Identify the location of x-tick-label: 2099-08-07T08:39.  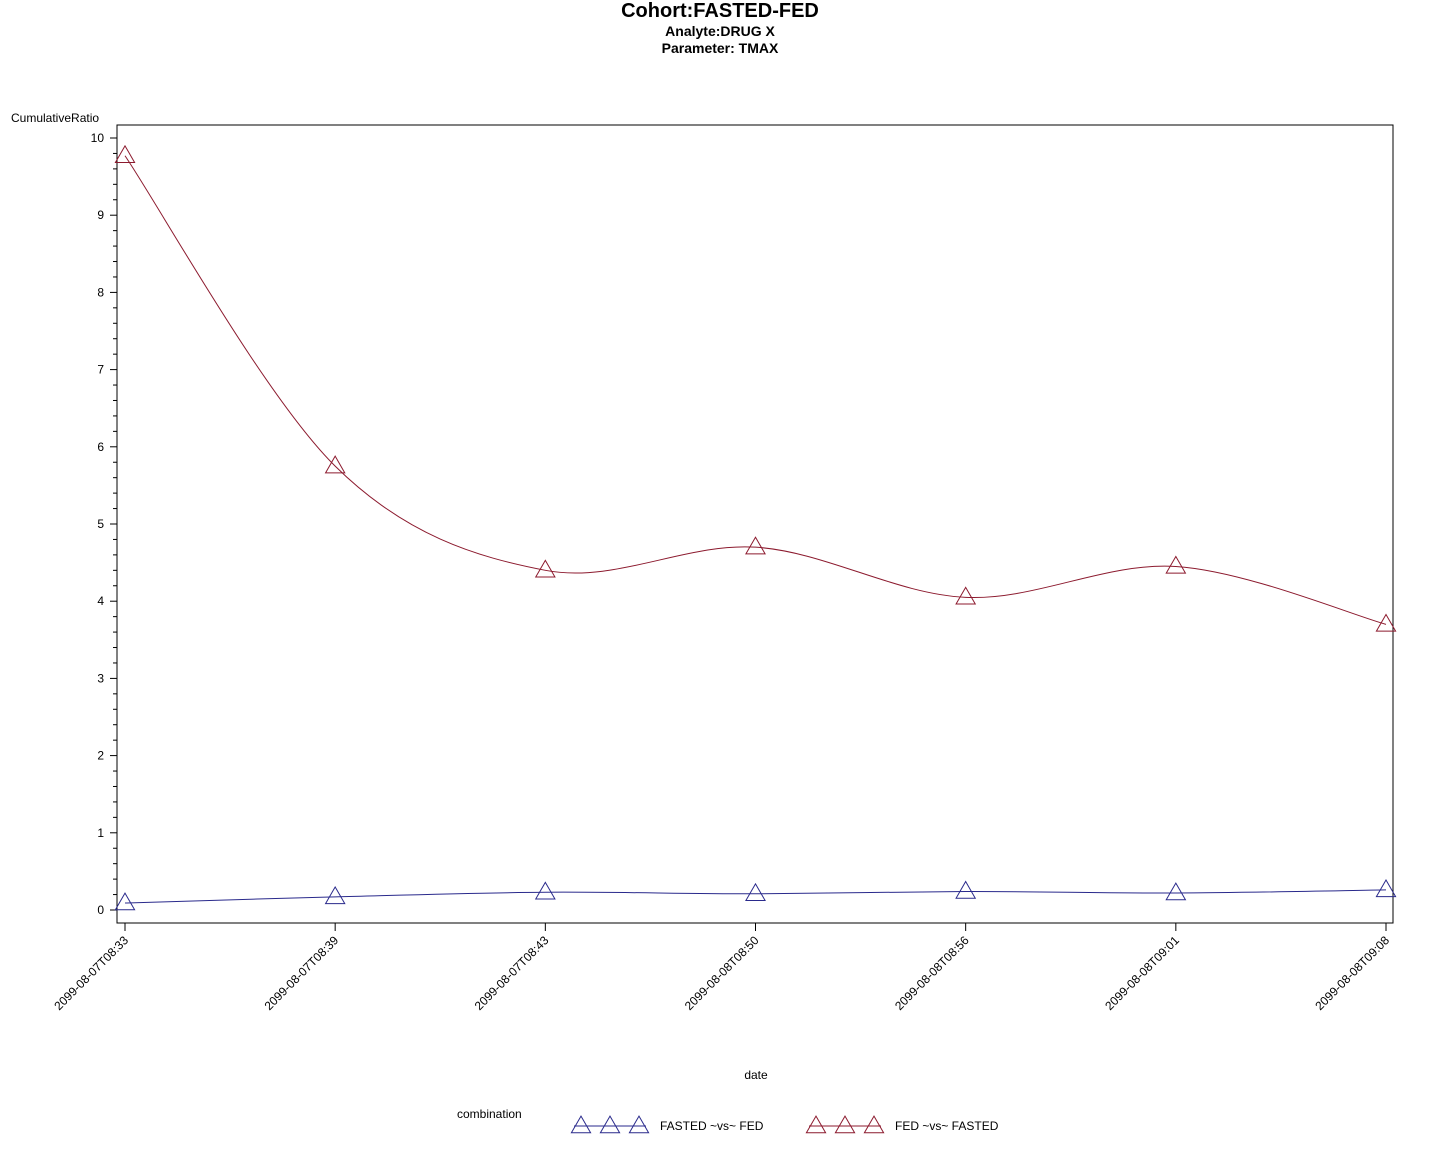
(302, 973).